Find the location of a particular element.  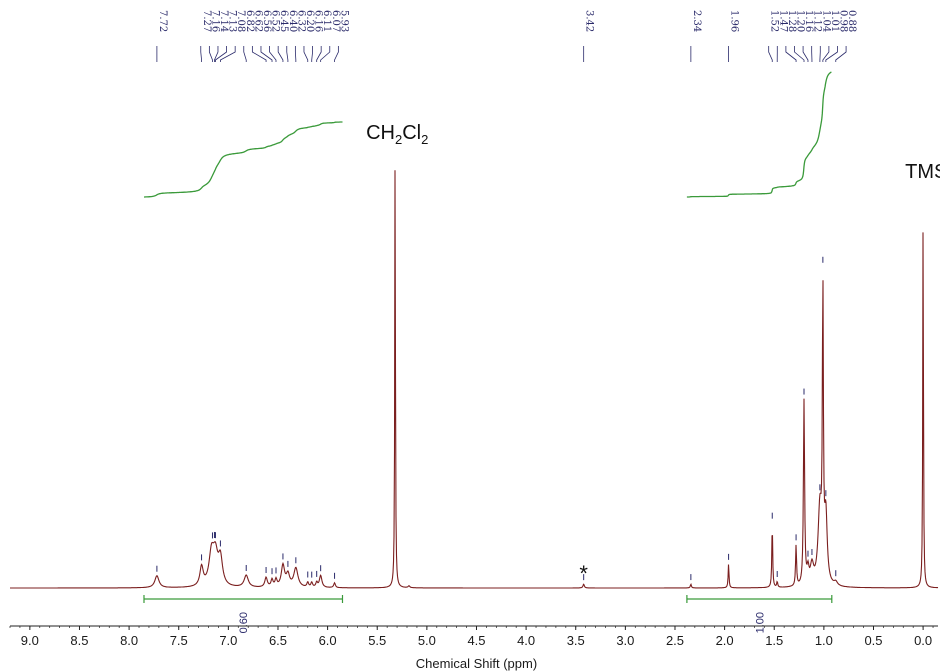

x-tick-label: 3.0 is located at coordinates (625, 640).